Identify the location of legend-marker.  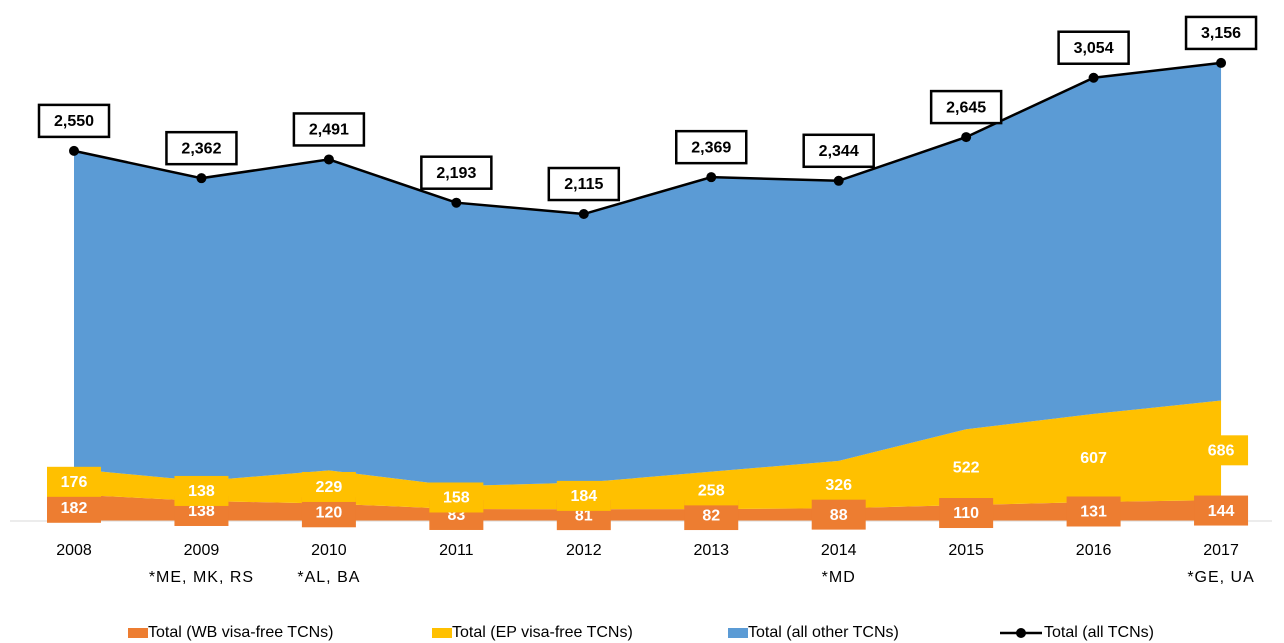
(1021, 633).